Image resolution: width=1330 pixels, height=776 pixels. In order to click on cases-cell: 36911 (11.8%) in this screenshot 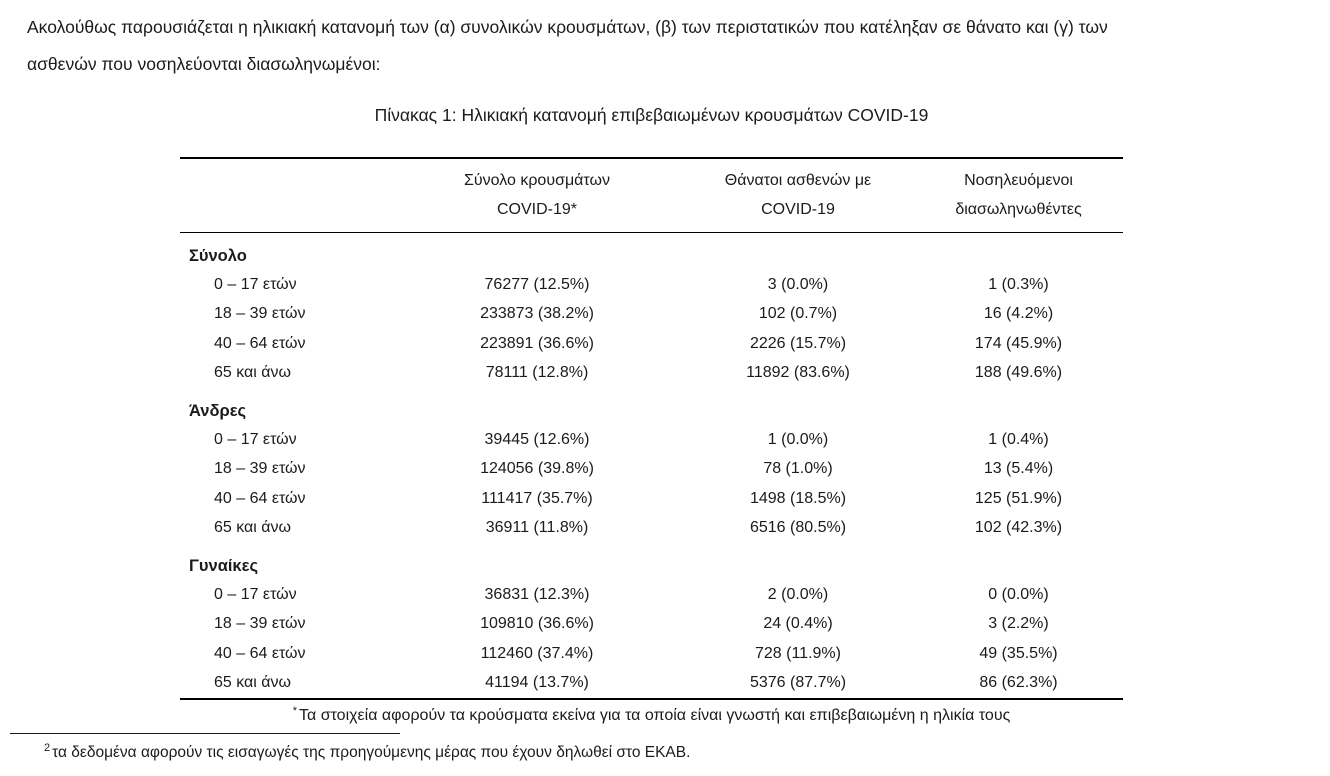, I will do `click(537, 527)`.